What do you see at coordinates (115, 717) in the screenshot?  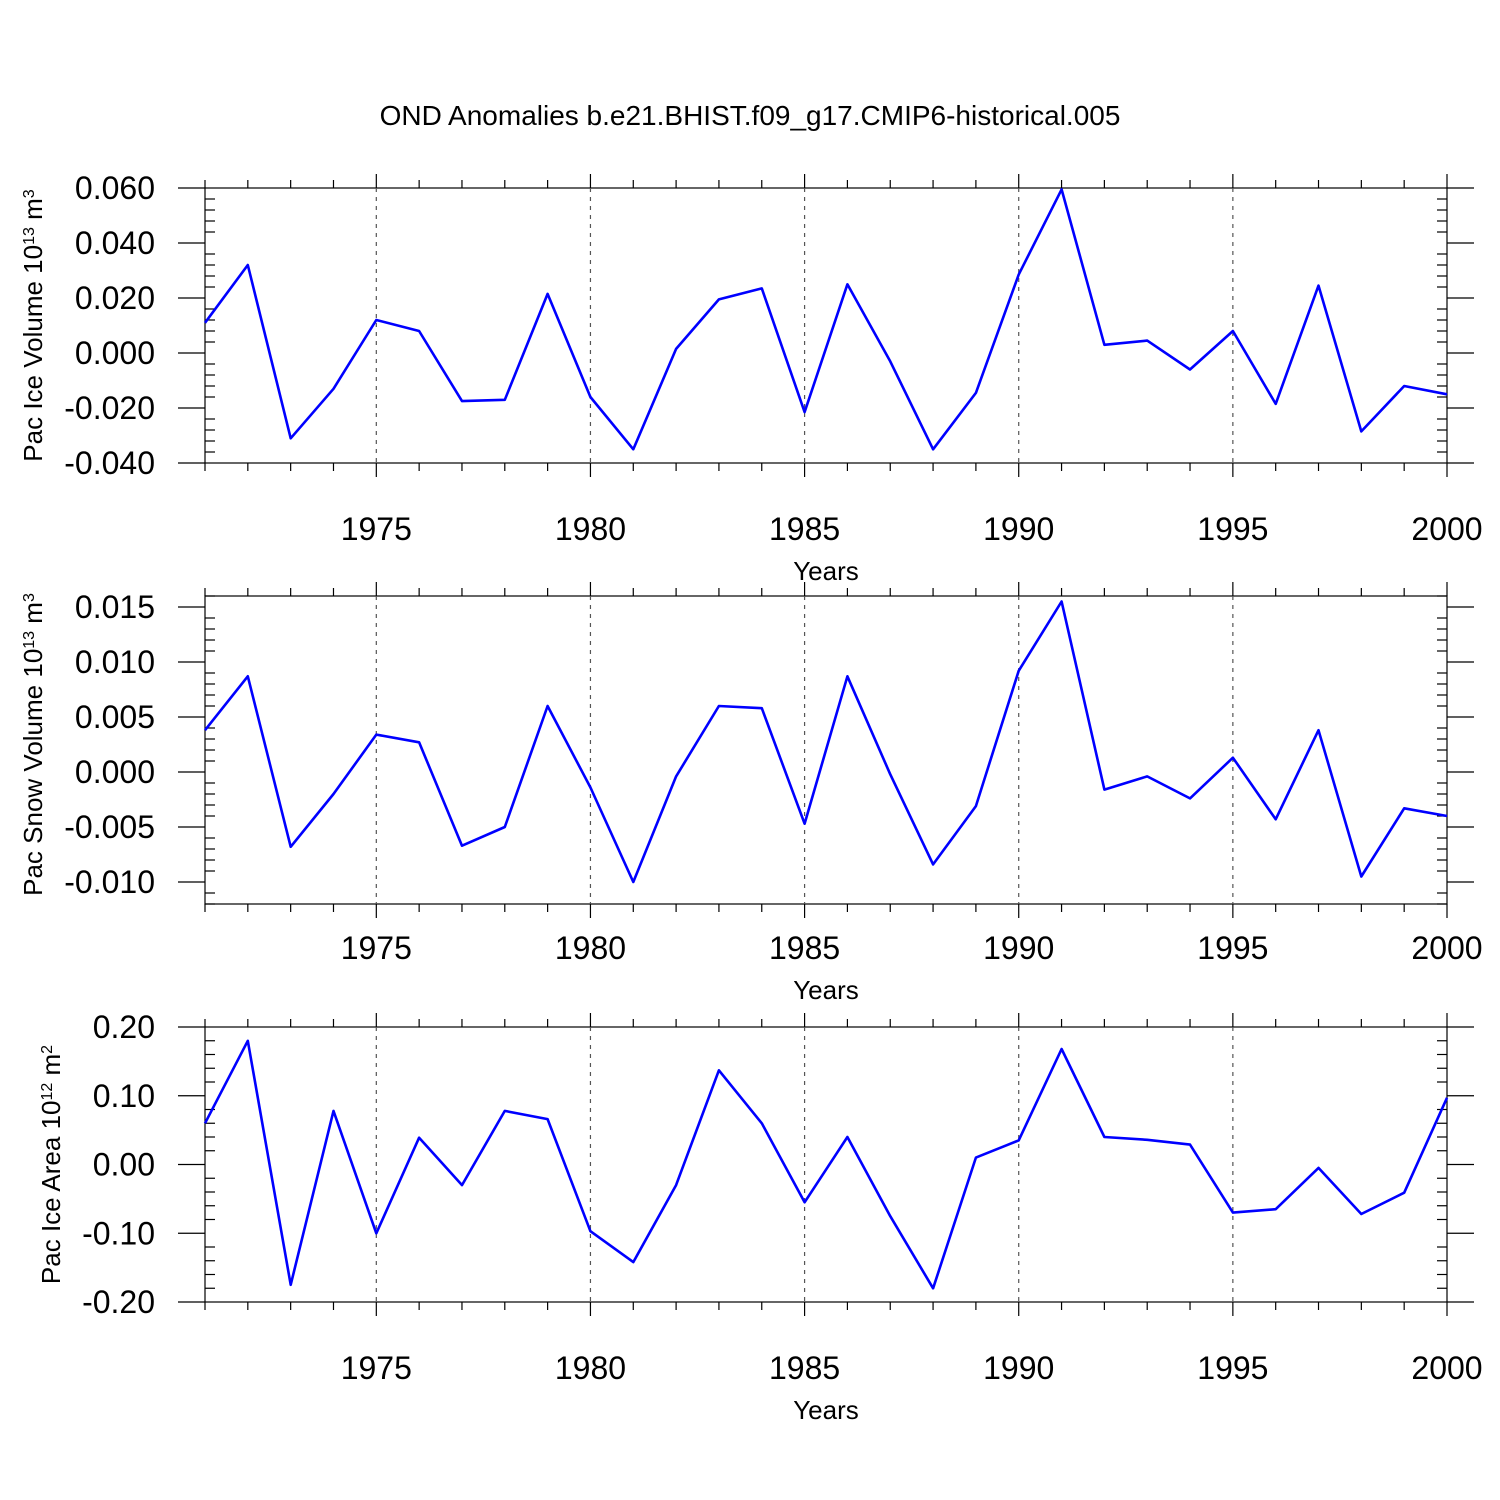 I see `y-tick-label: 0.005` at bounding box center [115, 717].